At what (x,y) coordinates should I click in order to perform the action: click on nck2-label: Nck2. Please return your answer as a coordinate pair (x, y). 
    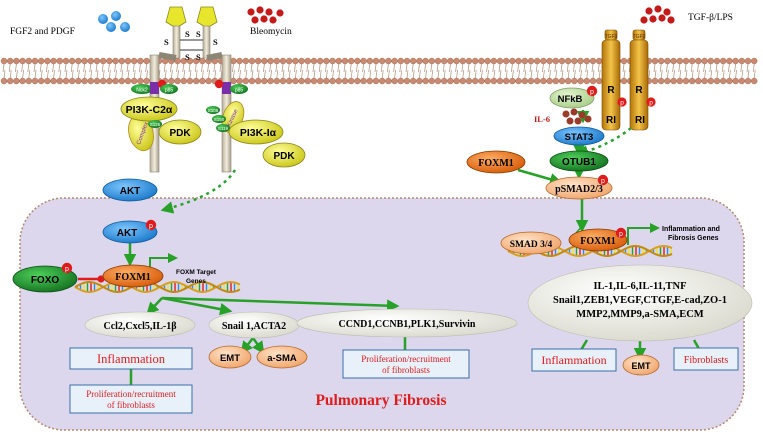
    Looking at the image, I should click on (142, 91).